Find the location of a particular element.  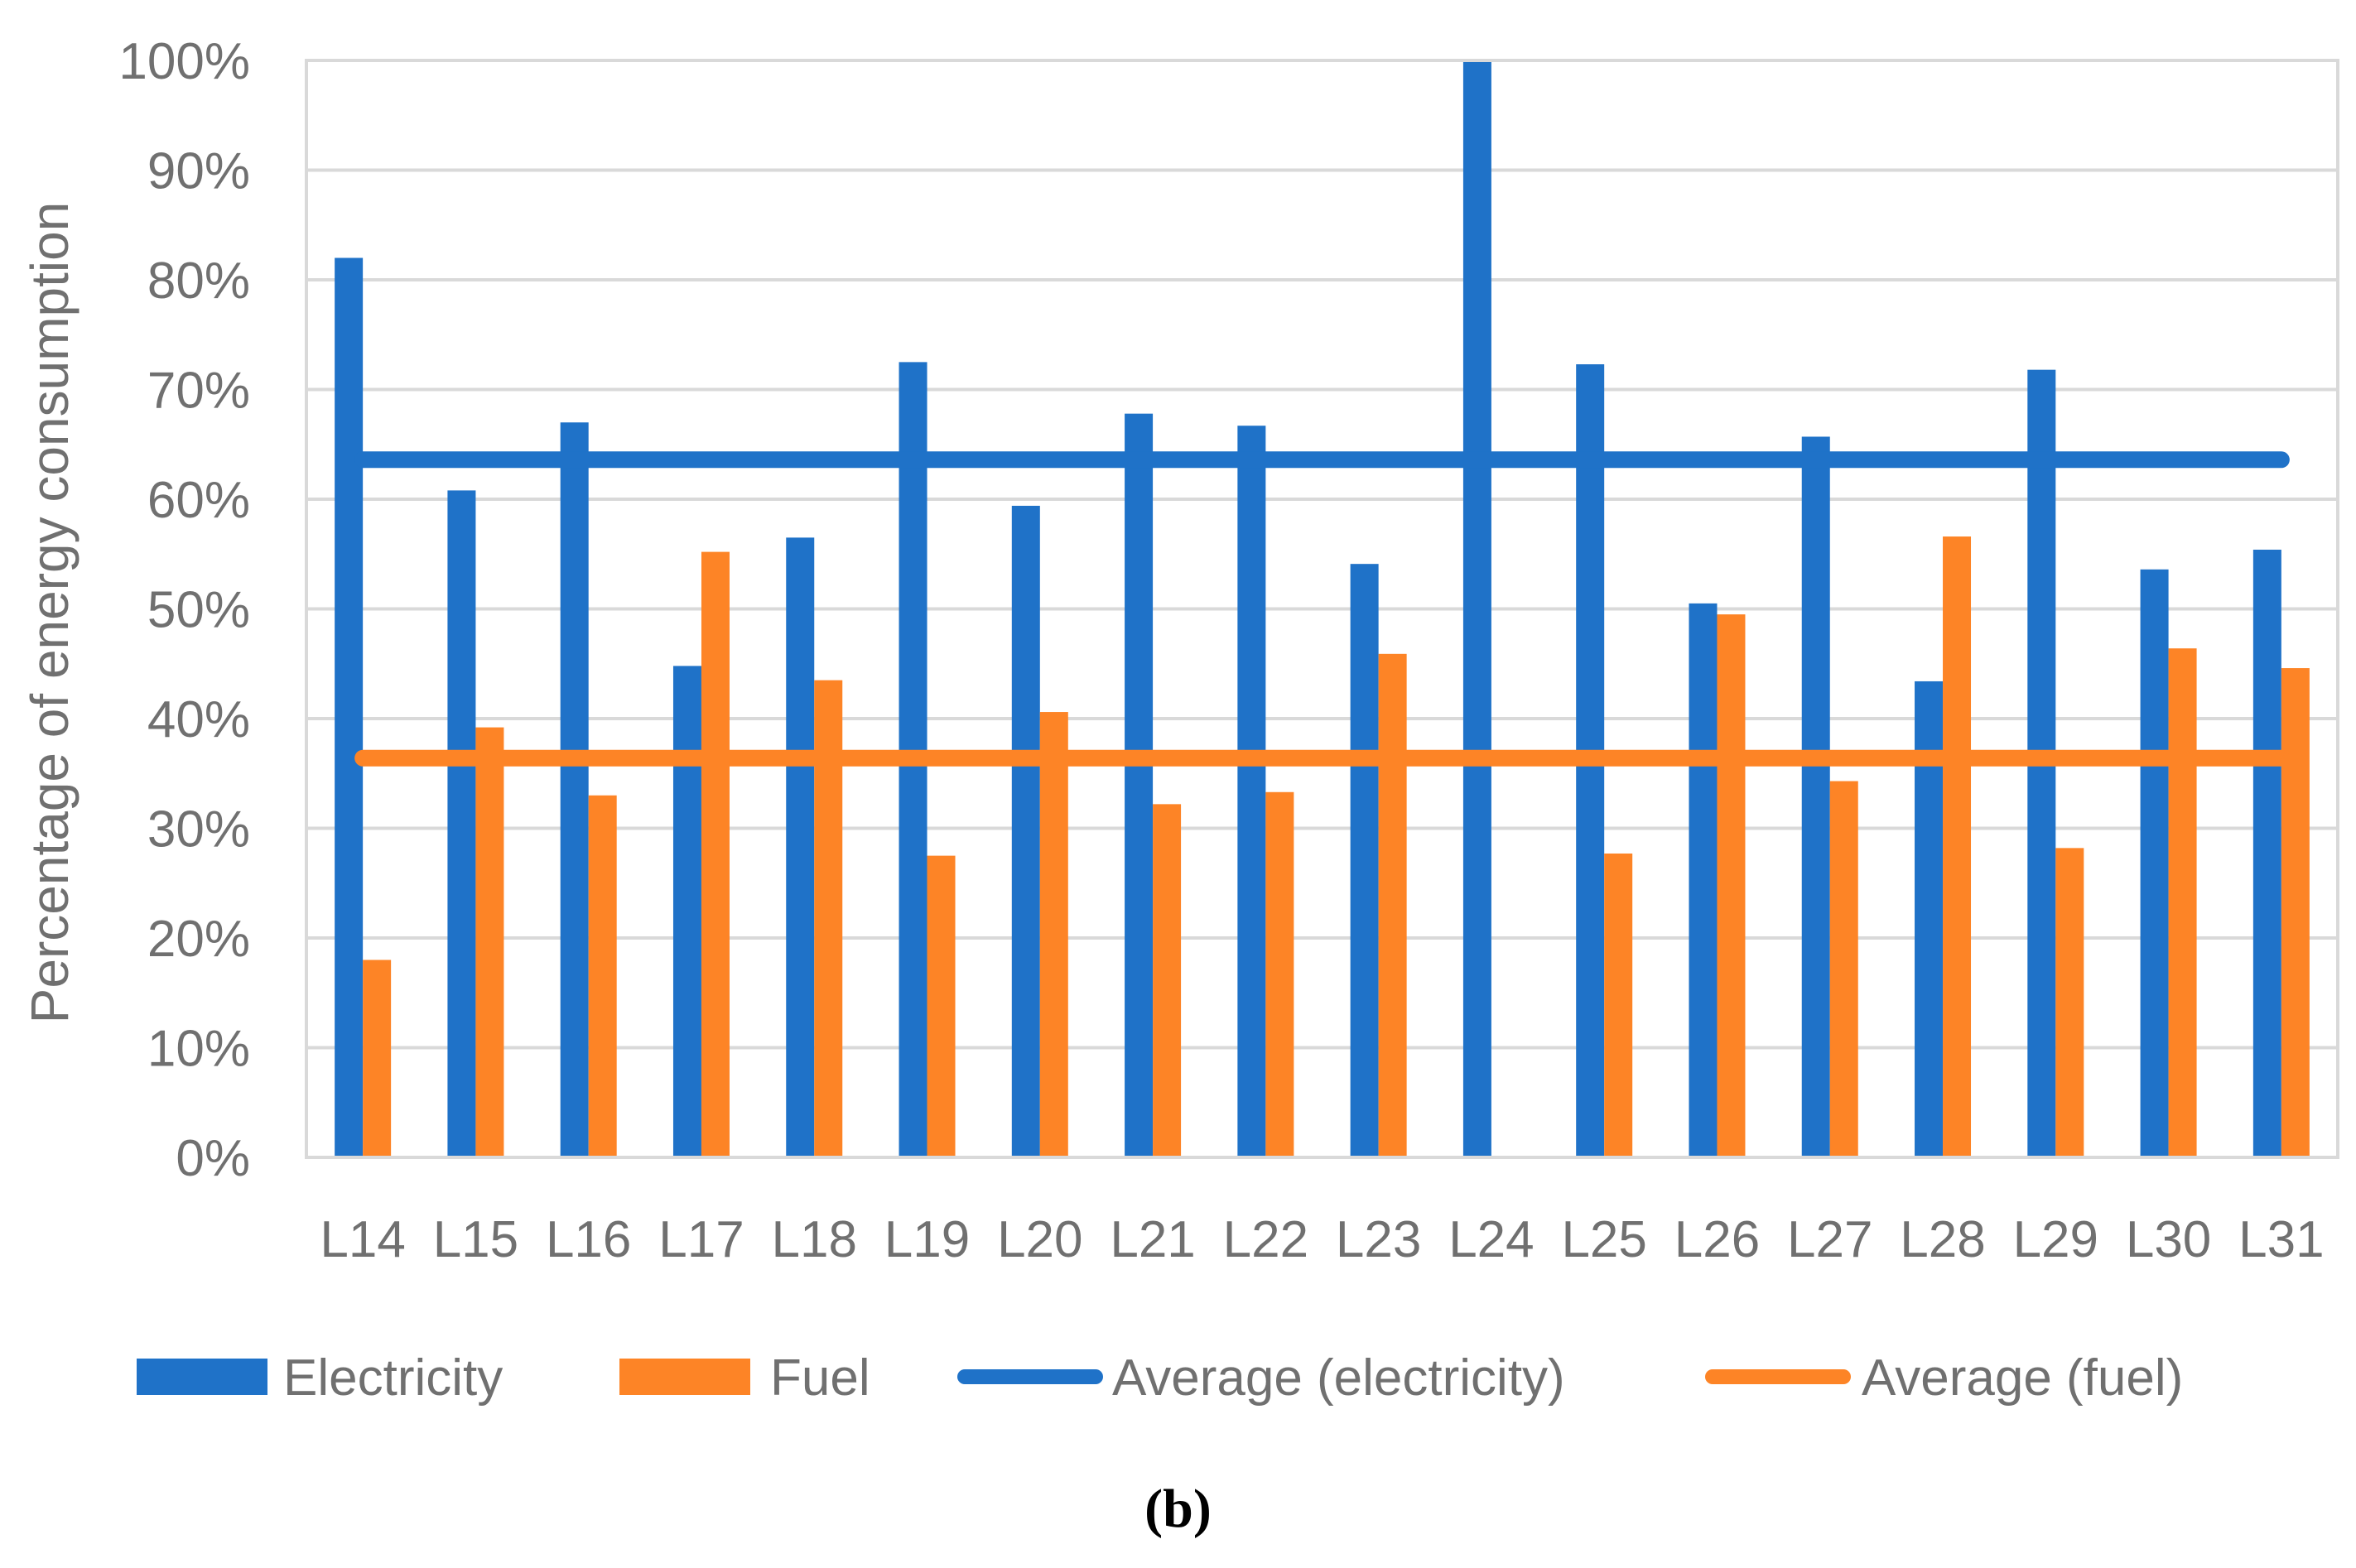

x-tick-label: L20 is located at coordinates (1039, 1239).